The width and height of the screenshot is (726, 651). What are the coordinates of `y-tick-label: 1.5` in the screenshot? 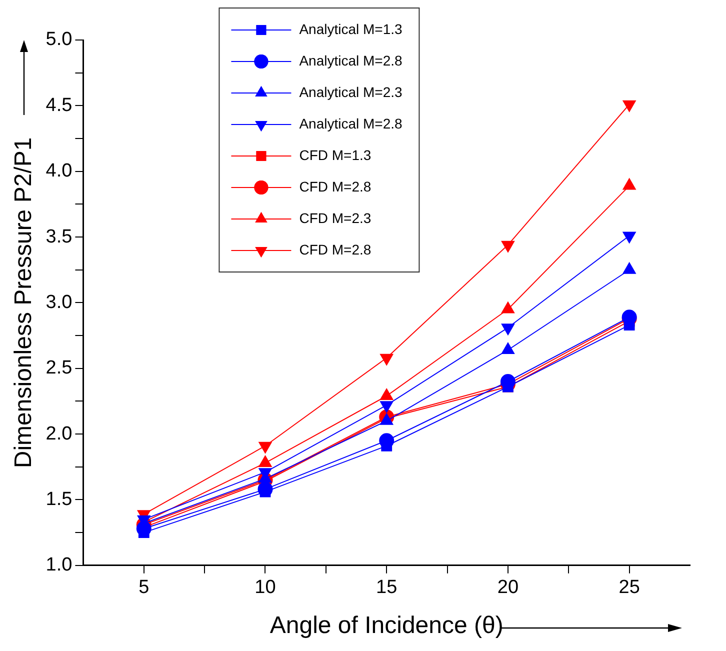 It's located at (59, 499).